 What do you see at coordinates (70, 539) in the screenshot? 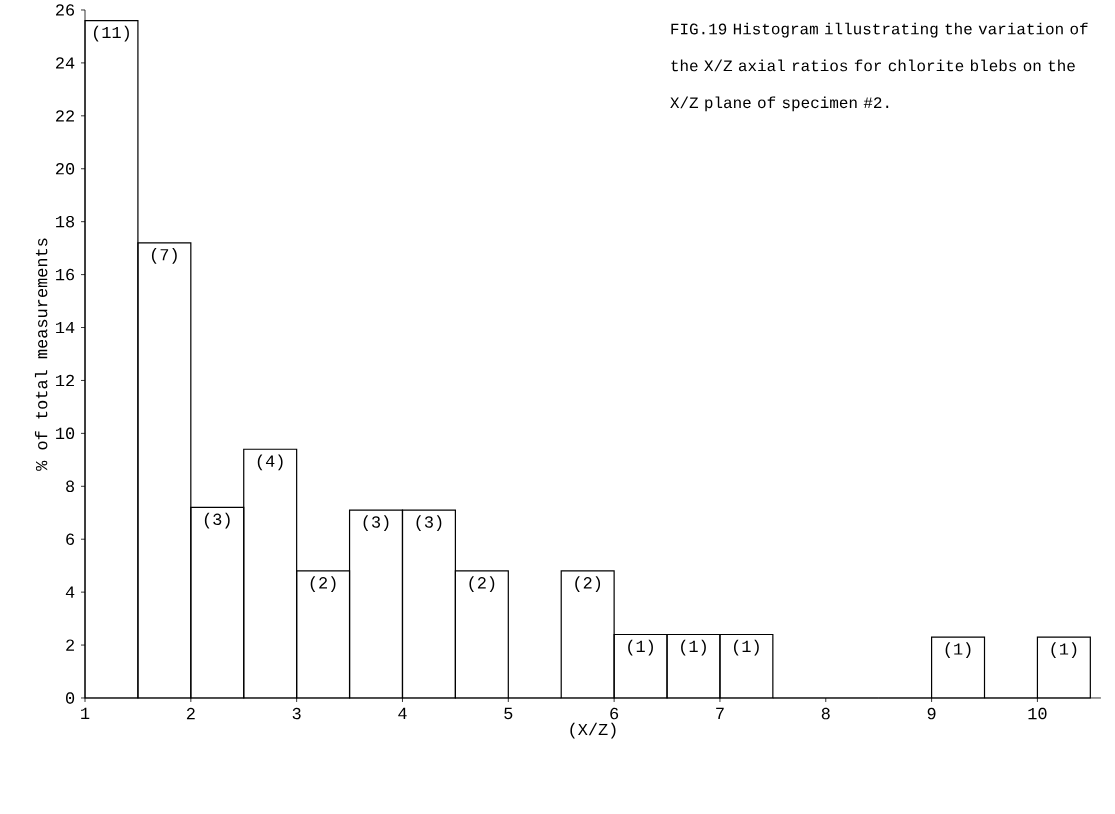
I see `y-tick-label: 6` at bounding box center [70, 539].